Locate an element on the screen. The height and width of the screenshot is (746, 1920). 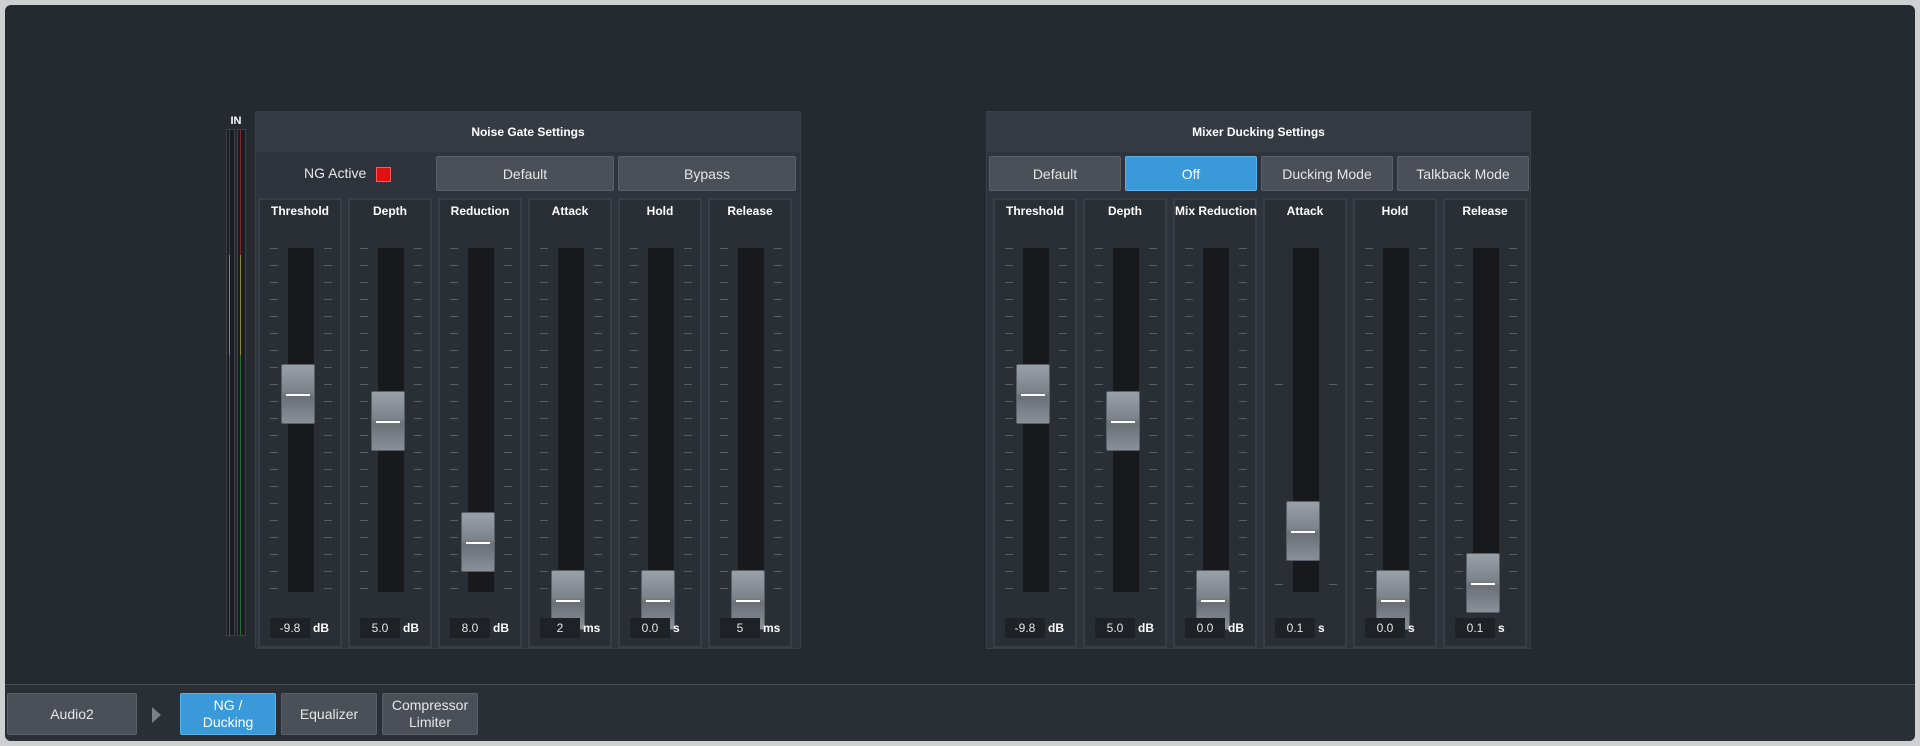
tab-ng-ducking: NG / Ducking is located at coordinates (228, 714).